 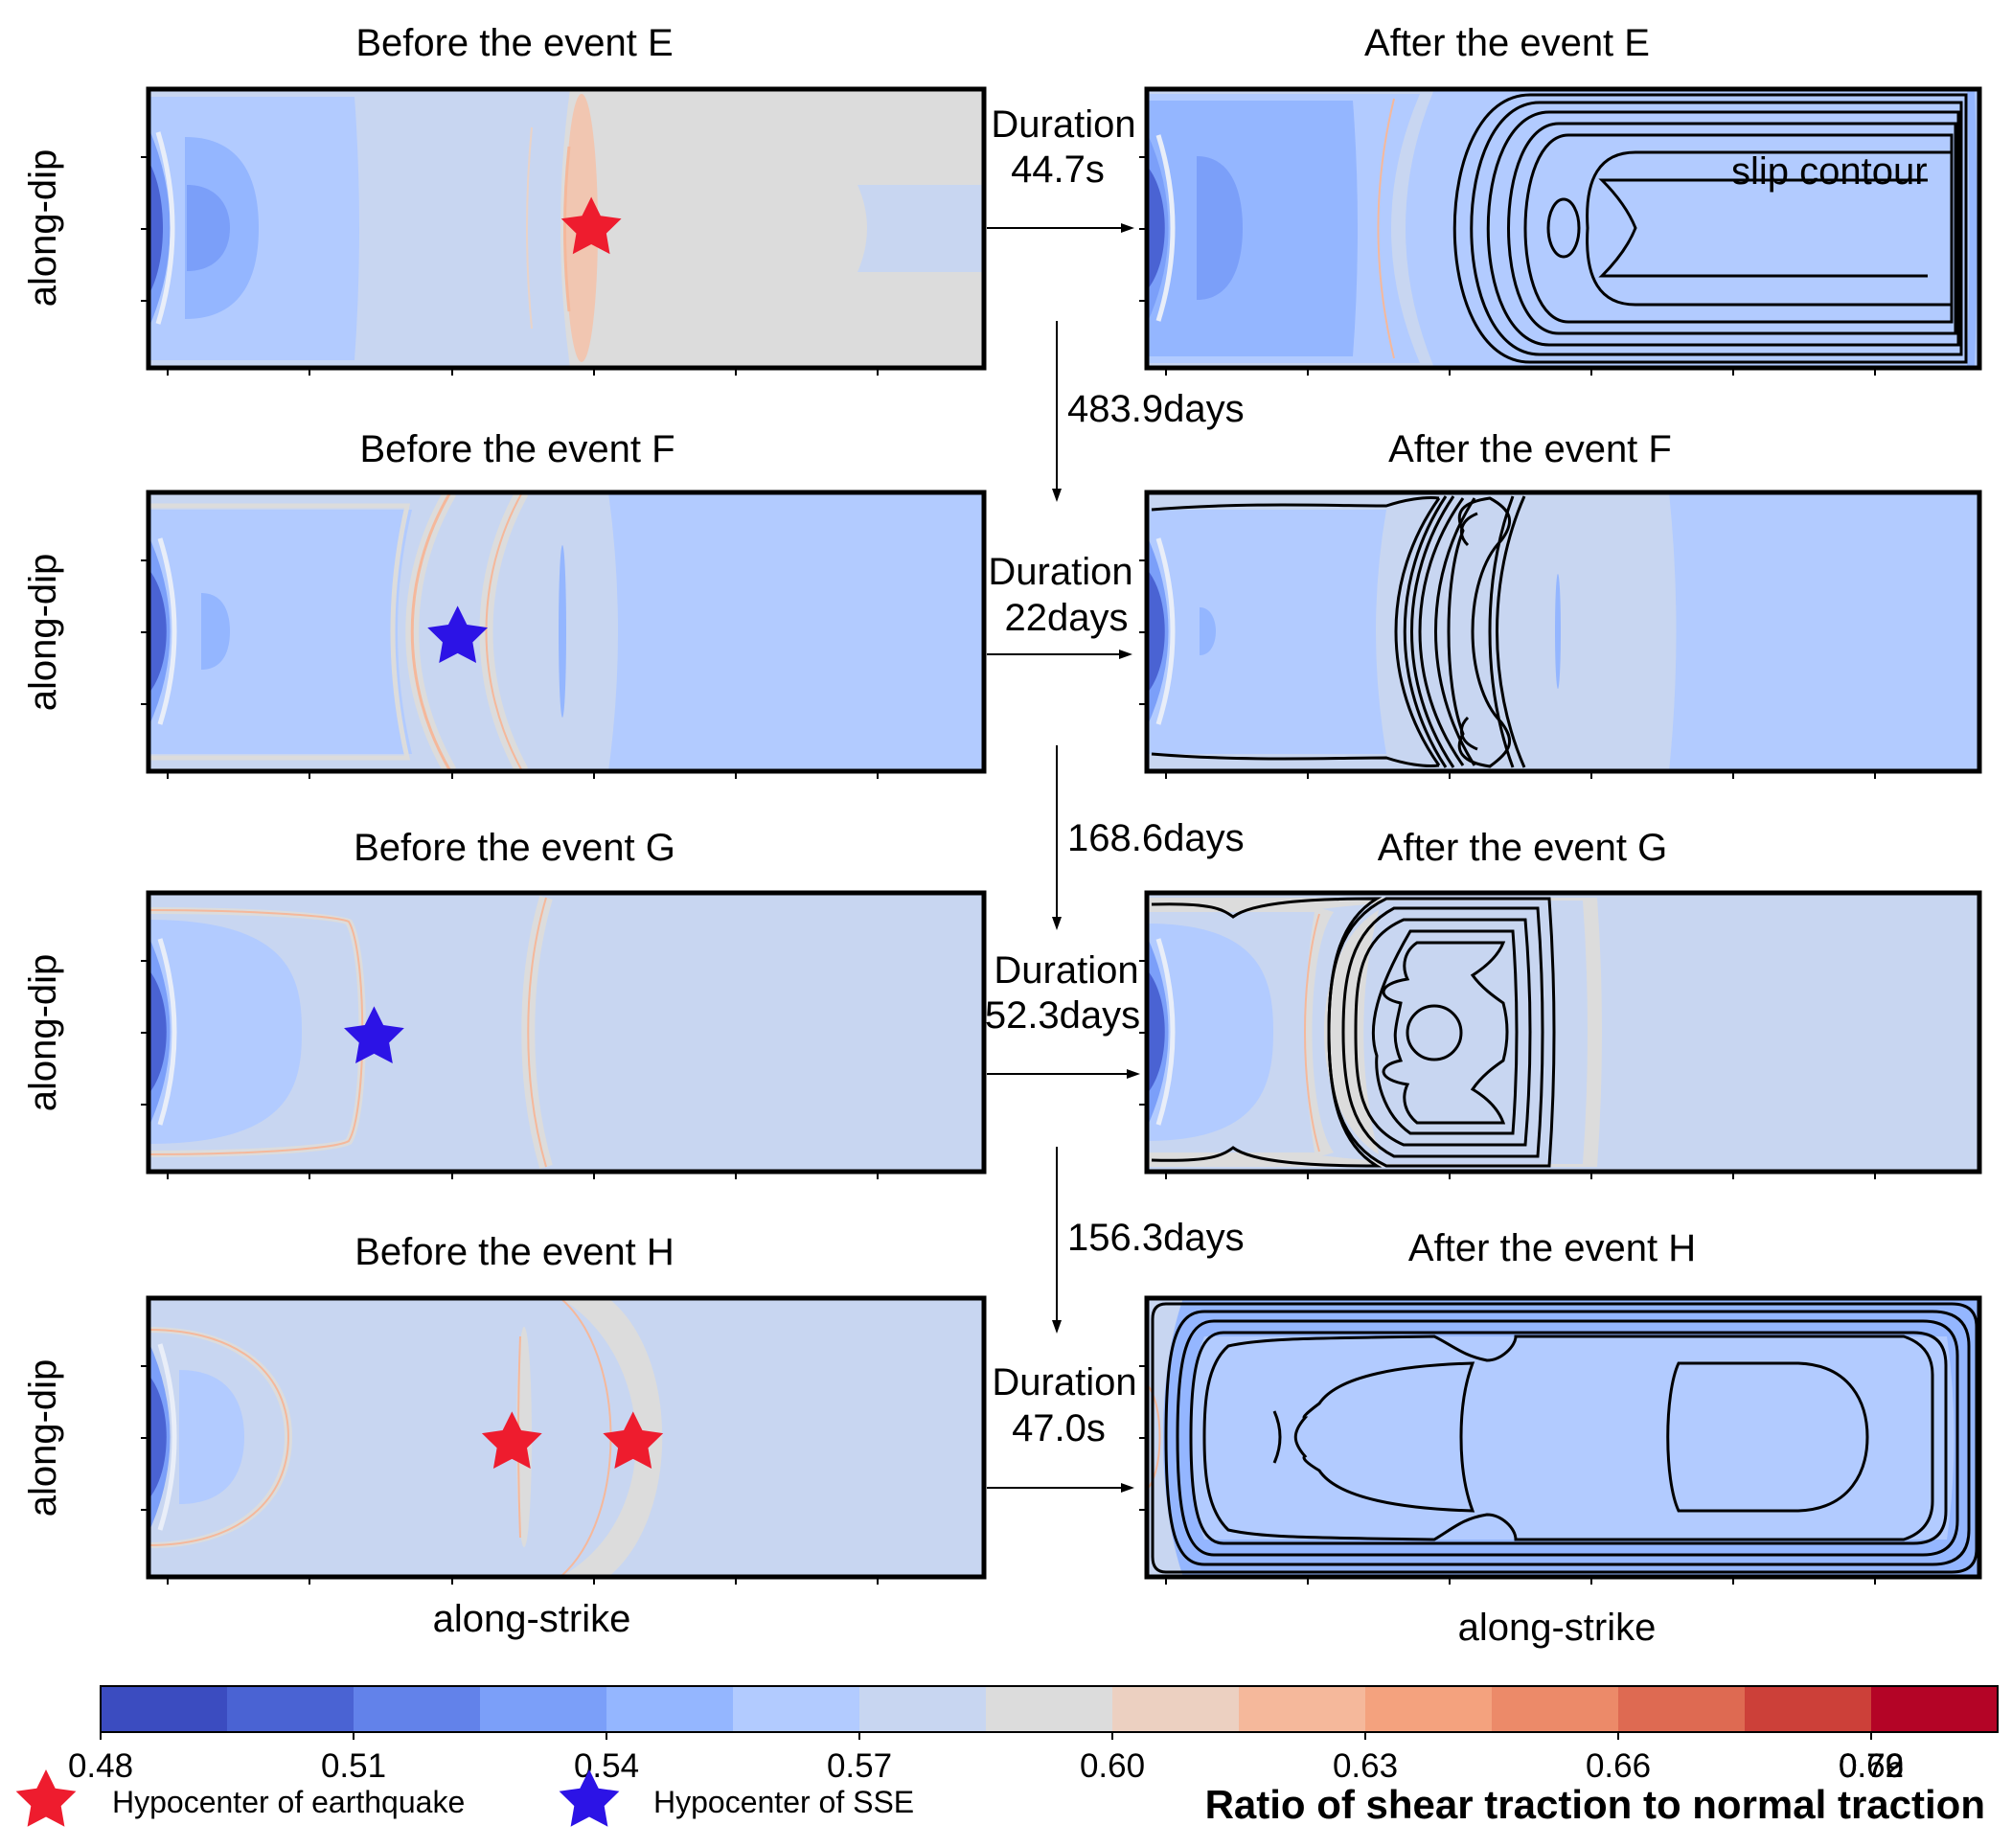 I want to click on colorbar-tick-label-4: 0.60, so click(x=1112, y=1766).